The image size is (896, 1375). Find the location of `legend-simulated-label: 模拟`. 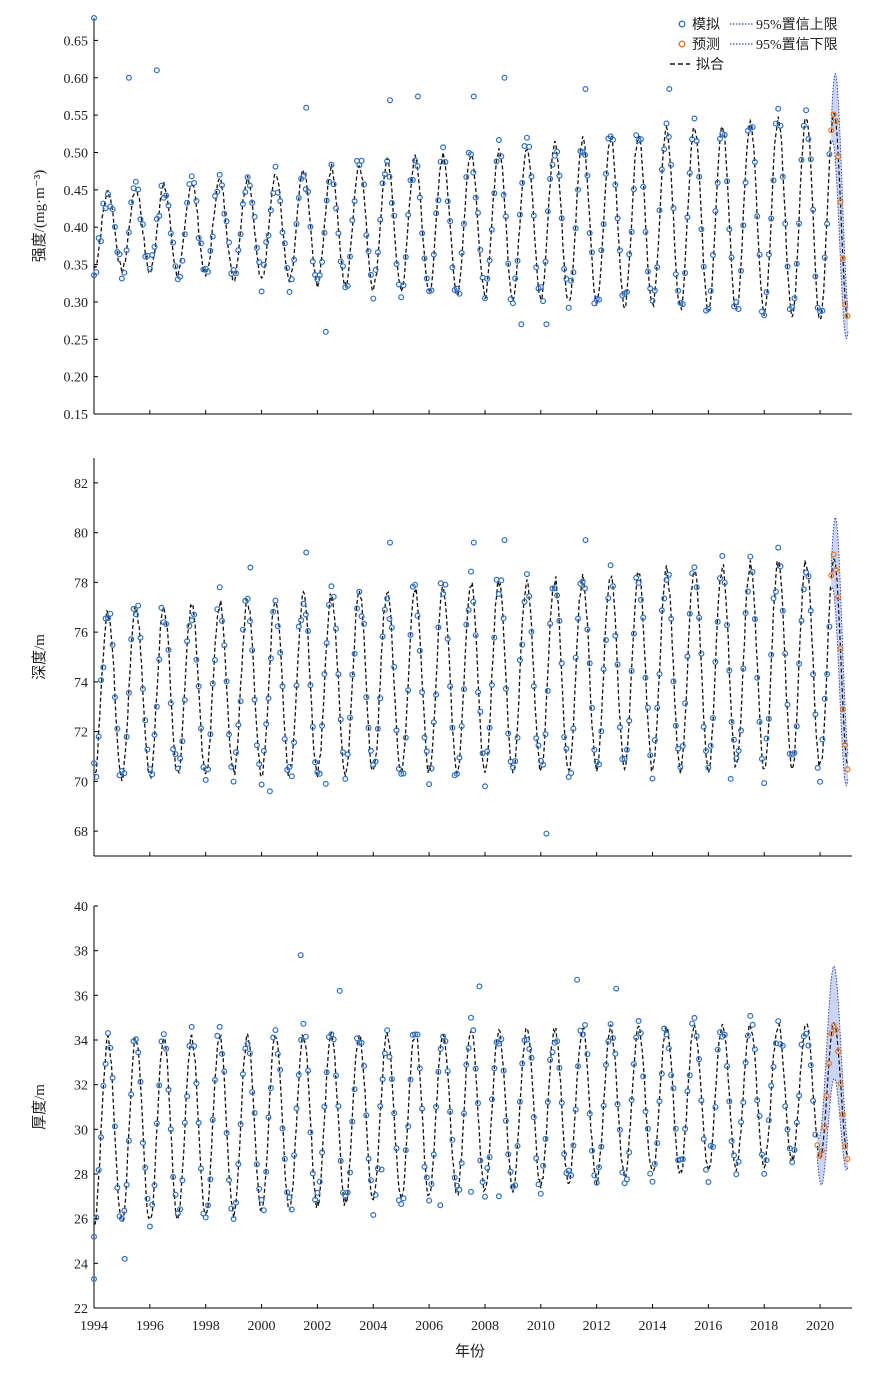

legend-simulated-label: 模拟 is located at coordinates (706, 25).